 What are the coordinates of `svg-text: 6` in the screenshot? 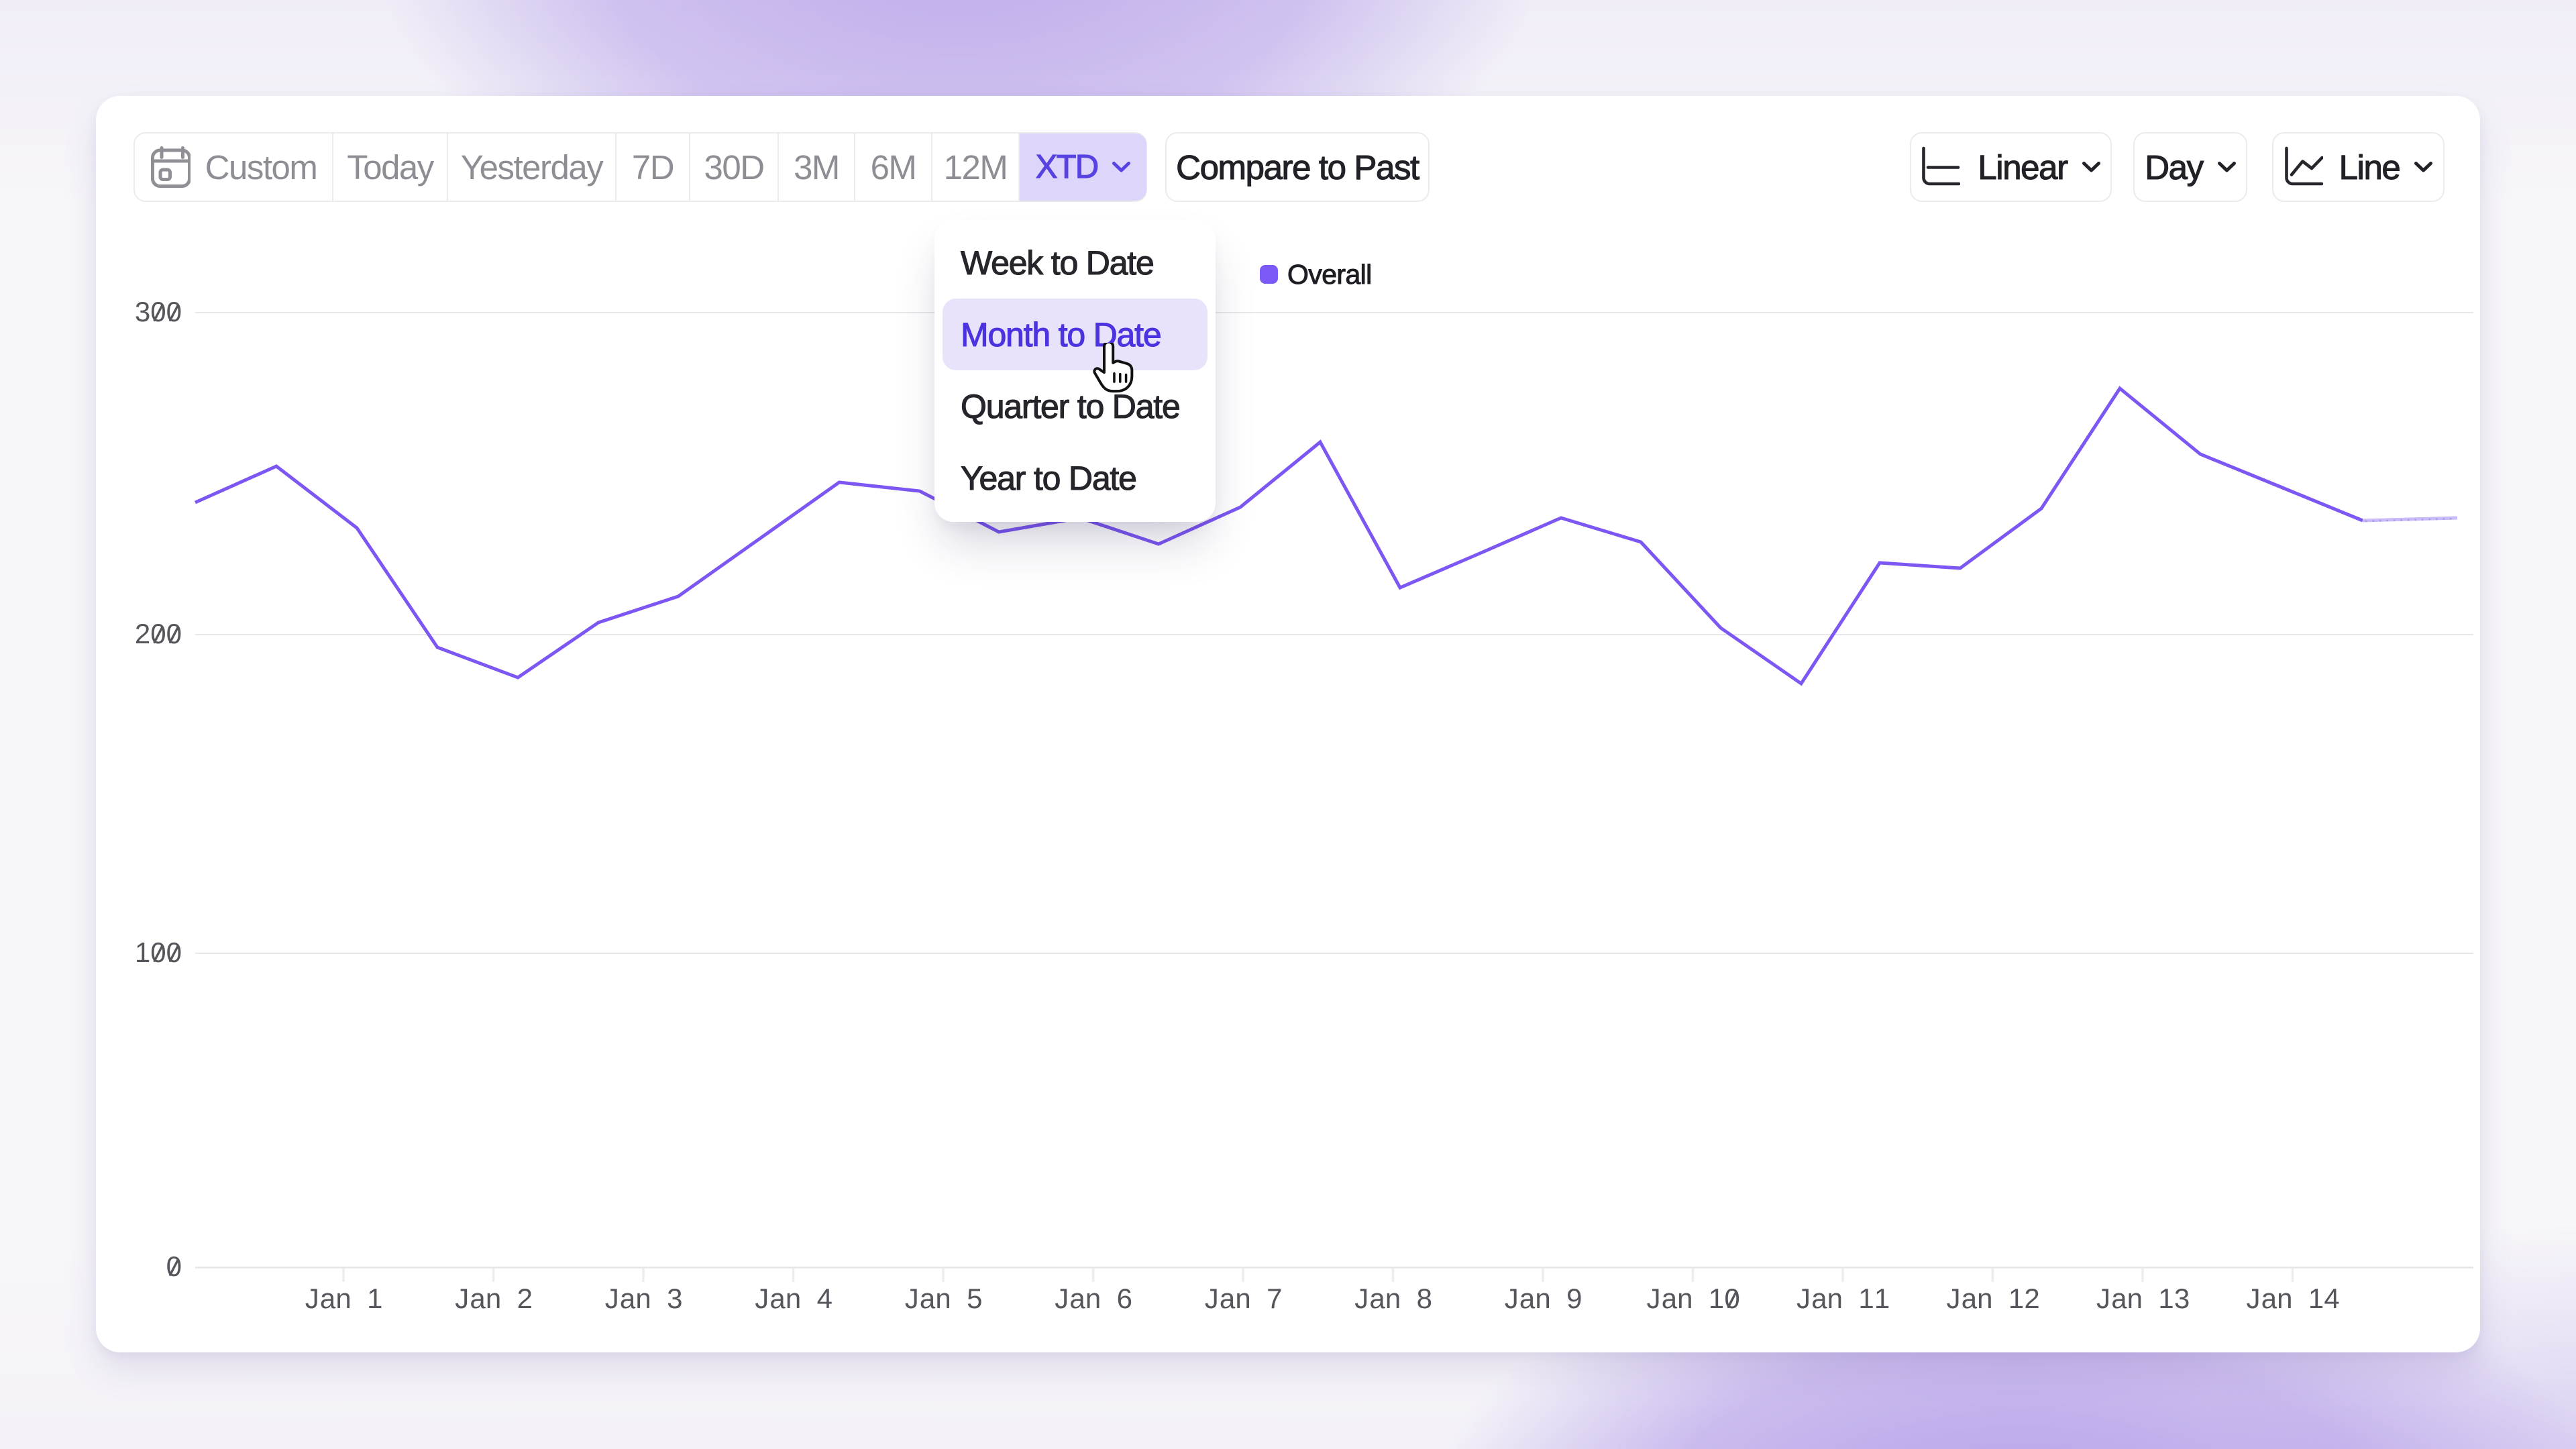 It's located at (1124, 1298).